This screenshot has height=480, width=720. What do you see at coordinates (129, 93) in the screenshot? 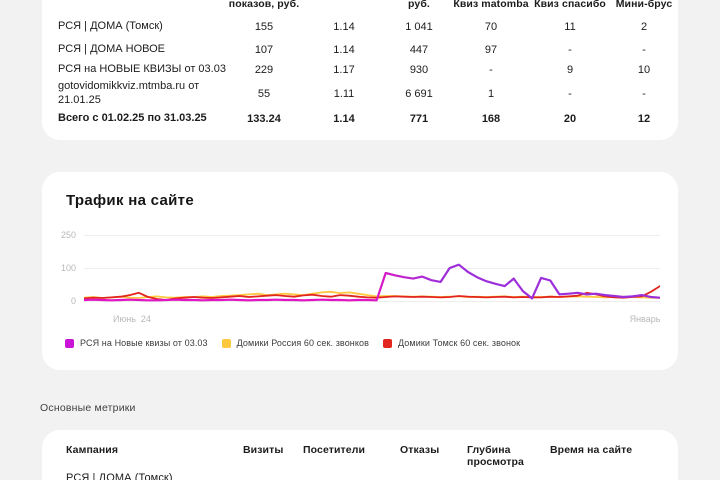
I see `campaign-name: gotovidomikkviz.mtmba.ru от 21.01.25` at bounding box center [129, 93].